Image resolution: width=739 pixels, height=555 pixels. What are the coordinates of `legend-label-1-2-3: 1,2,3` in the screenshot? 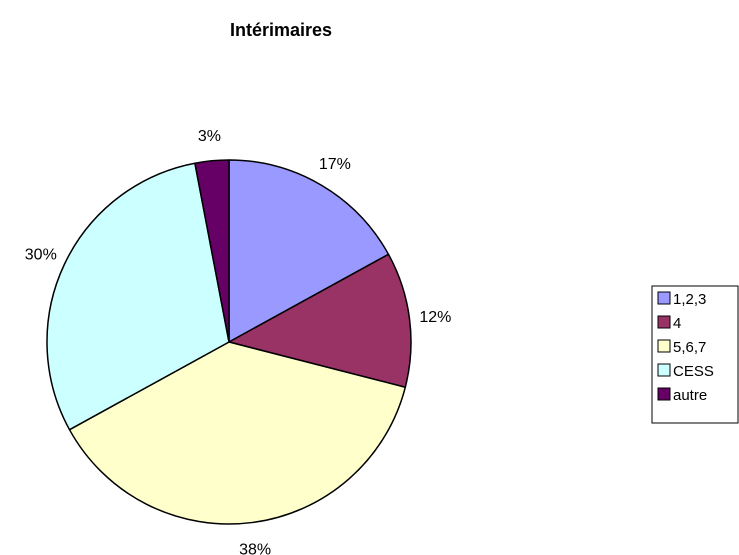 It's located at (689, 299).